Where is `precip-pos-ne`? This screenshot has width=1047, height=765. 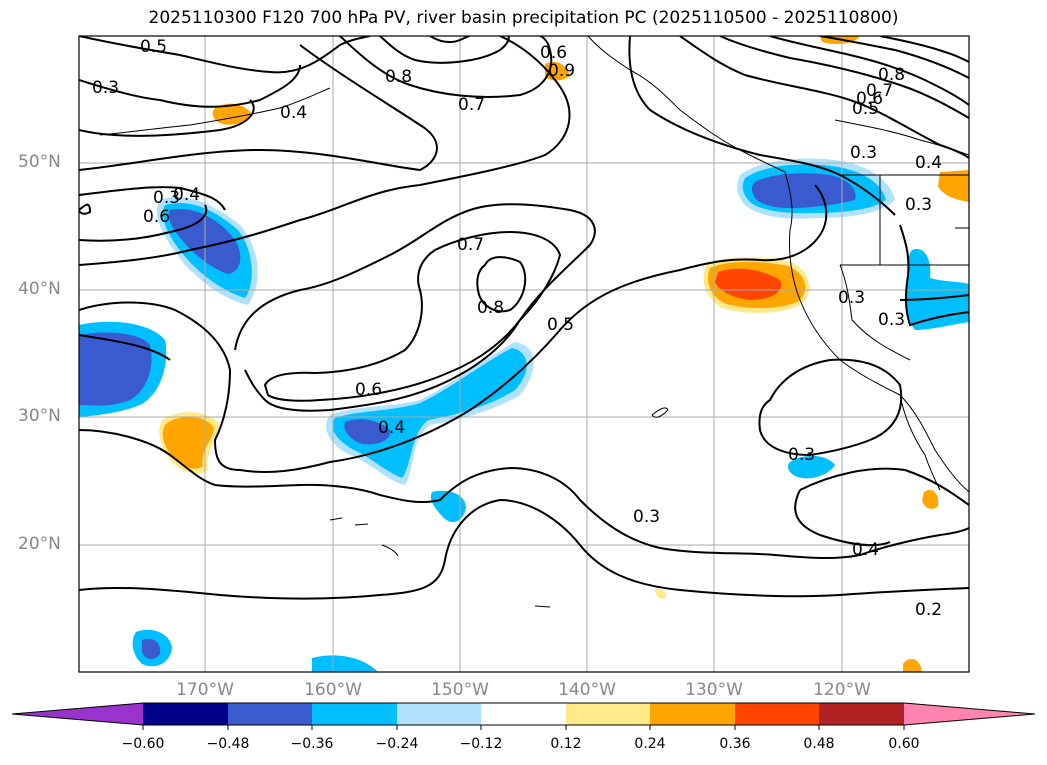
precip-pos-ne is located at coordinates (953, 186).